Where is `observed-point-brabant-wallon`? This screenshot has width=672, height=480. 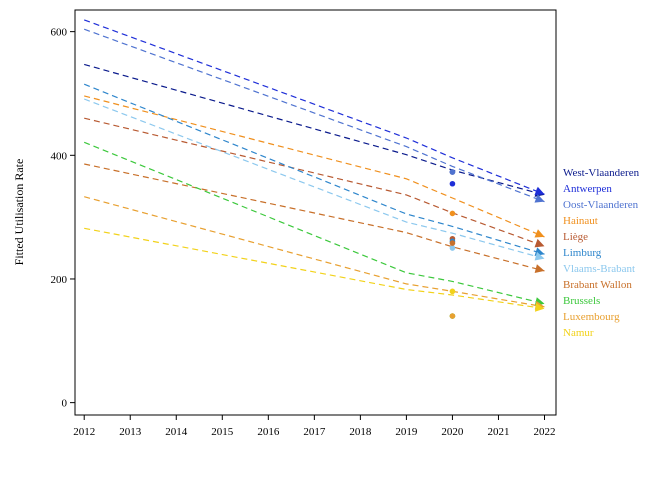 observed-point-brabant-wallon is located at coordinates (452, 243).